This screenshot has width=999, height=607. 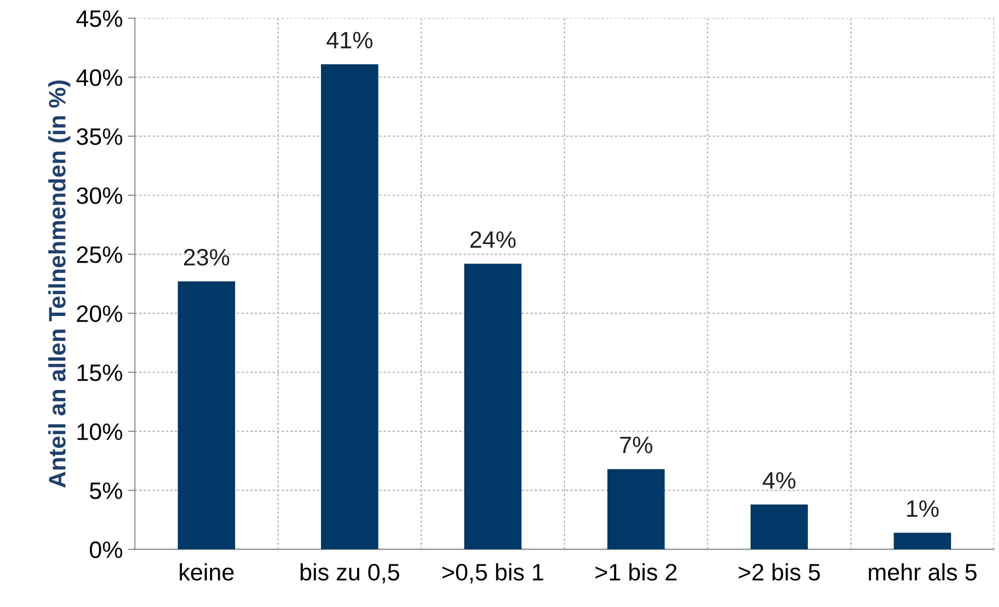 What do you see at coordinates (923, 508) in the screenshot?
I see `data-label: 1%` at bounding box center [923, 508].